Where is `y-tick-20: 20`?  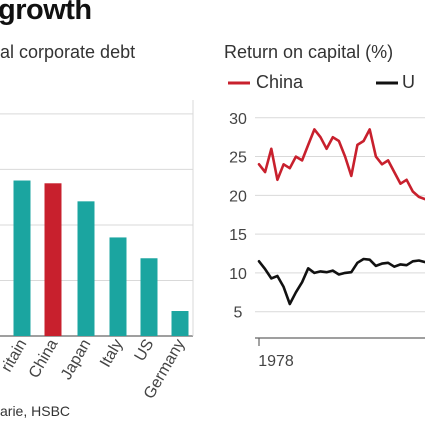 y-tick-20: 20 is located at coordinates (238, 196).